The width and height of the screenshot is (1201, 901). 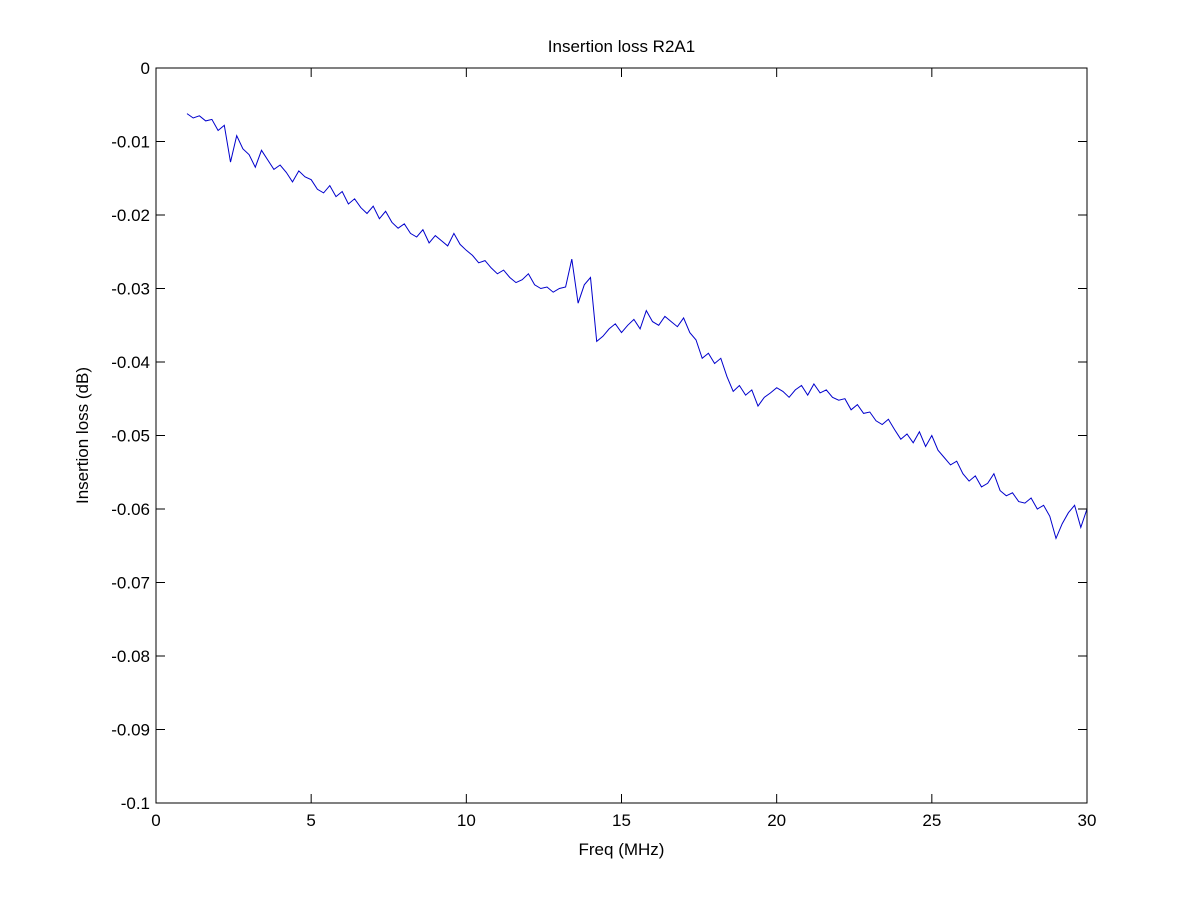 I want to click on y-tick-label: -0.08, so click(x=130, y=656).